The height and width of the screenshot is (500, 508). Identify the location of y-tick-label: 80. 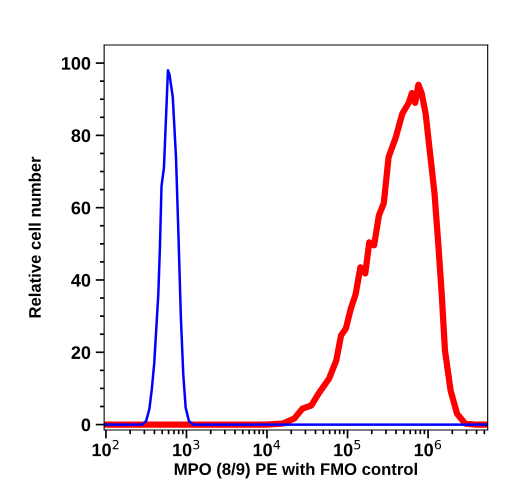
(80, 135).